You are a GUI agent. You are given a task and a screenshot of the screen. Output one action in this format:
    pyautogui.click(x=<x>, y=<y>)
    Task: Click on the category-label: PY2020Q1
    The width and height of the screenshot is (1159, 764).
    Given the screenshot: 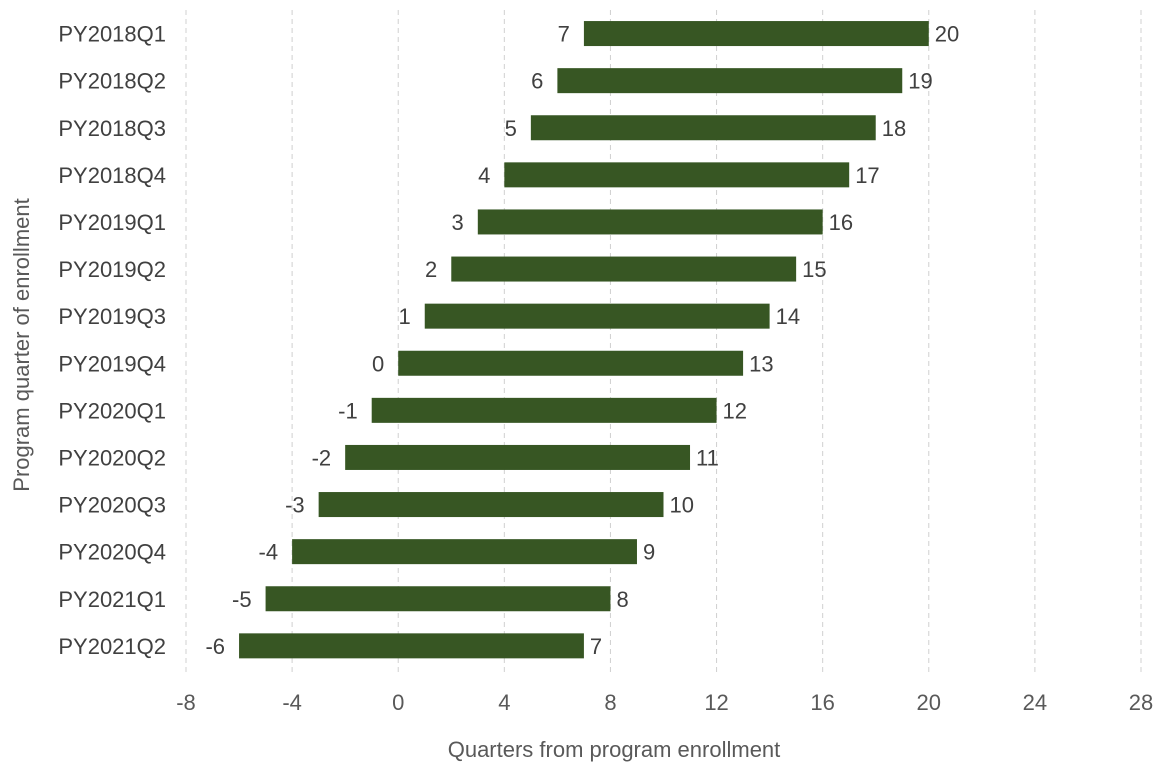 What is the action you would take?
    pyautogui.click(x=112, y=410)
    